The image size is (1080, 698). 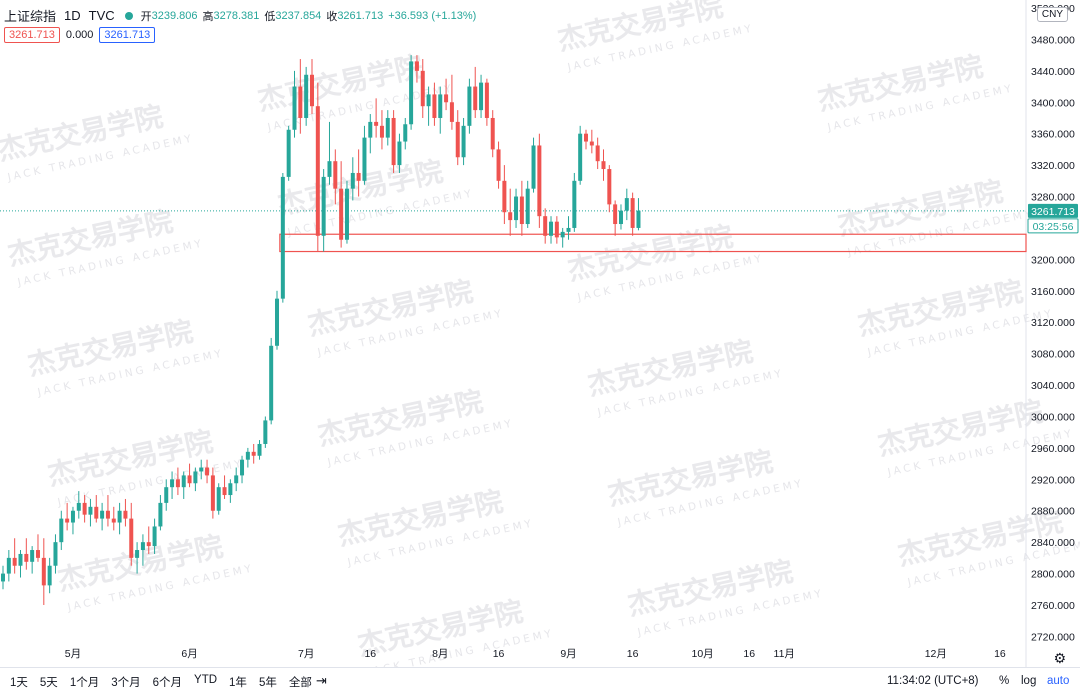 What do you see at coordinates (1029, 681) in the screenshot?
I see `log-toggle: log` at bounding box center [1029, 681].